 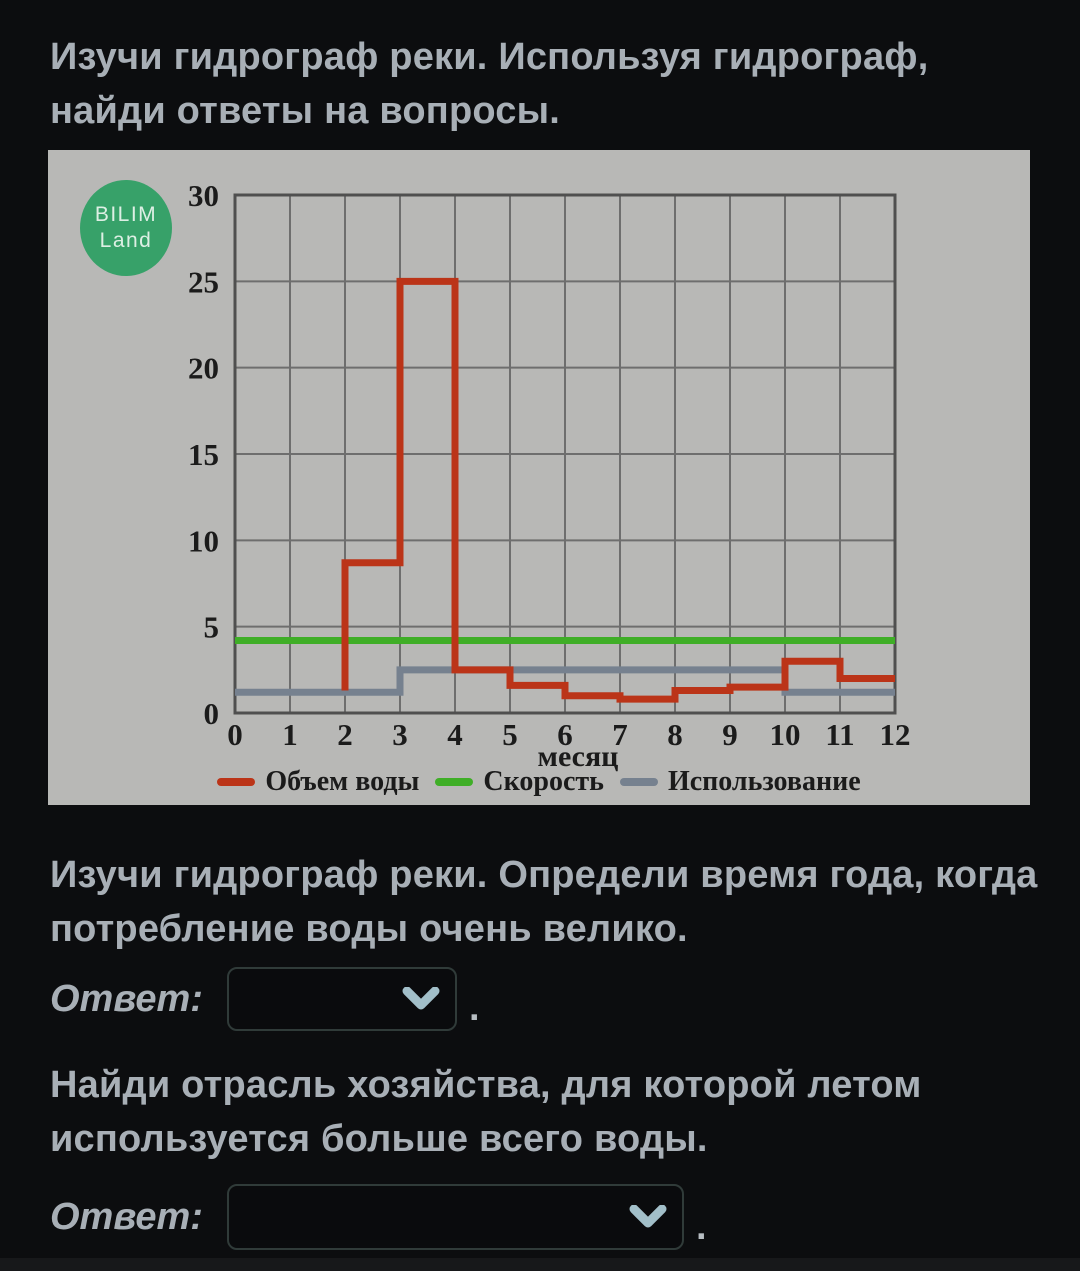 I want to click on svg-text: 12, so click(x=895, y=734).